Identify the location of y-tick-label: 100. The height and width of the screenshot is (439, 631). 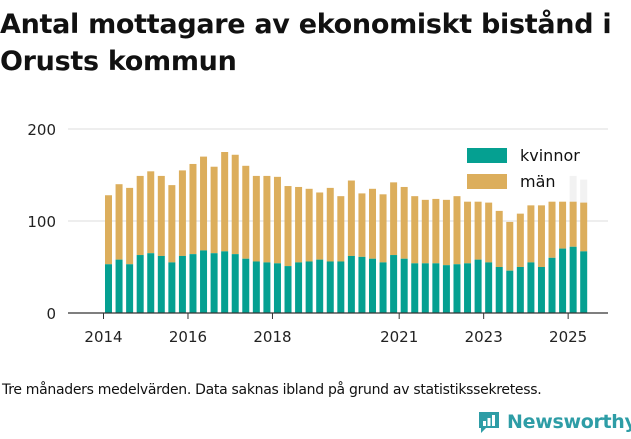
(41, 222).